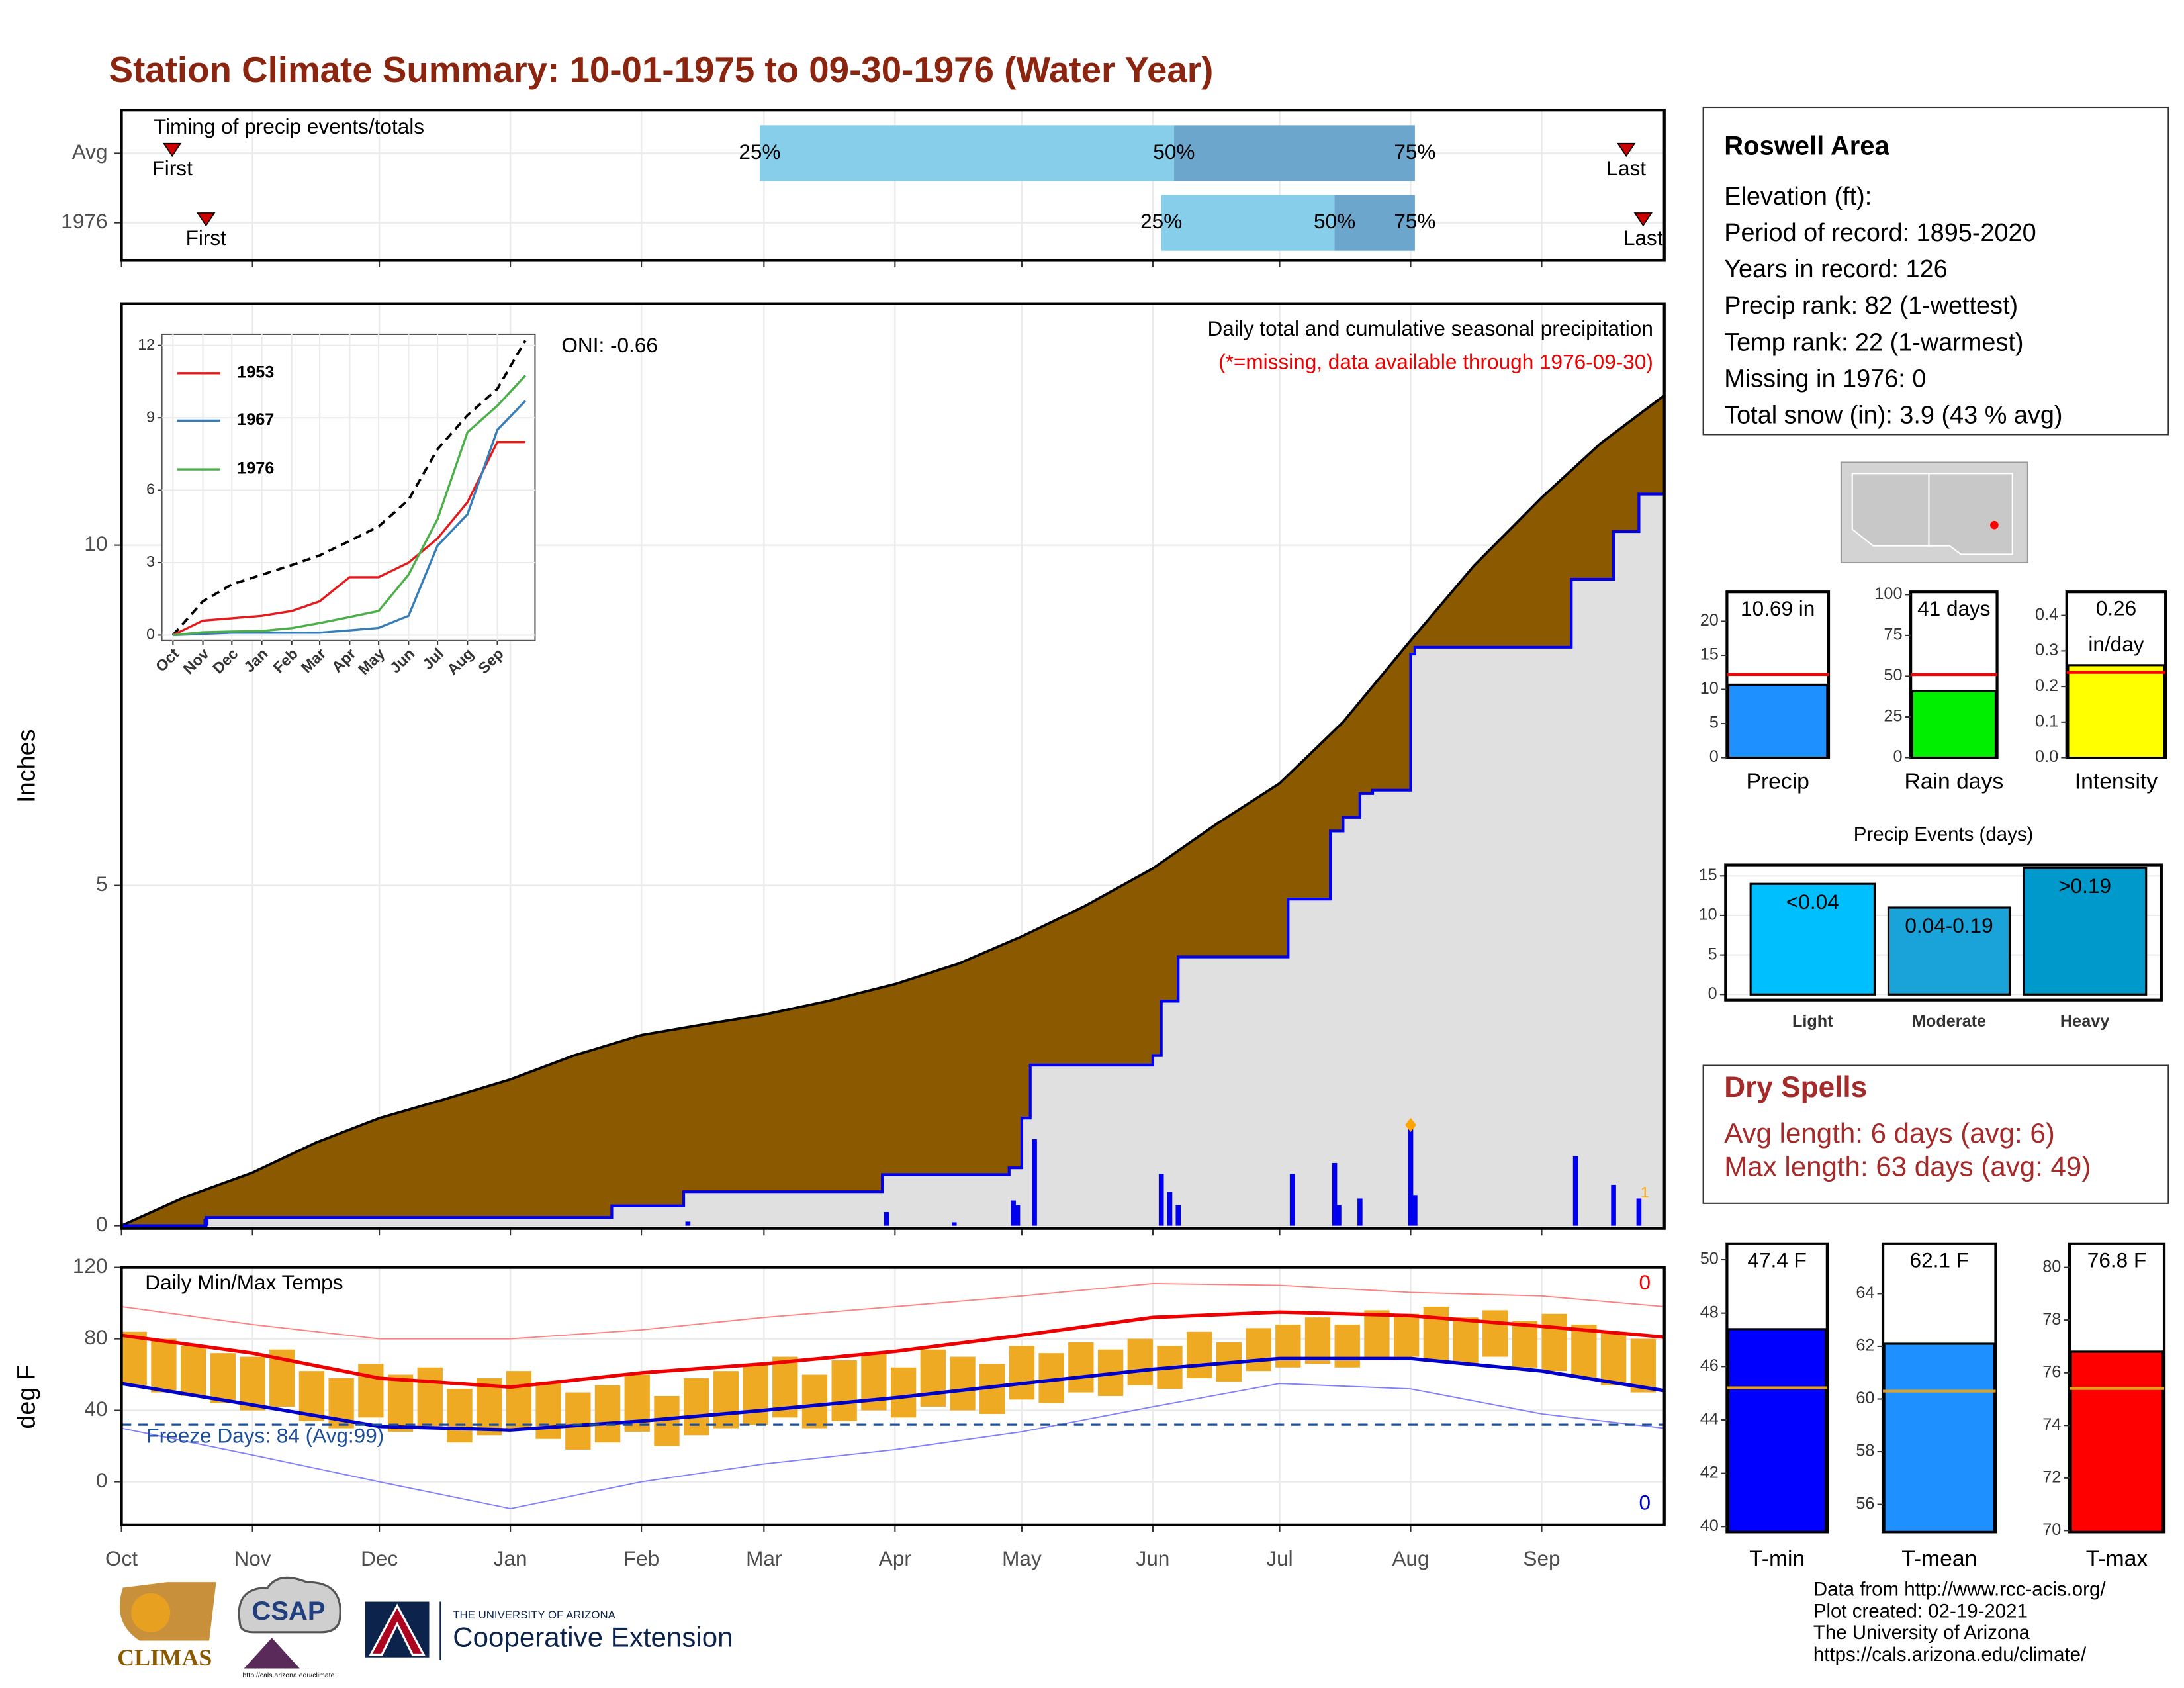 The image size is (2184, 1688). I want to click on y-tick-label: 70, so click(2051, 1530).